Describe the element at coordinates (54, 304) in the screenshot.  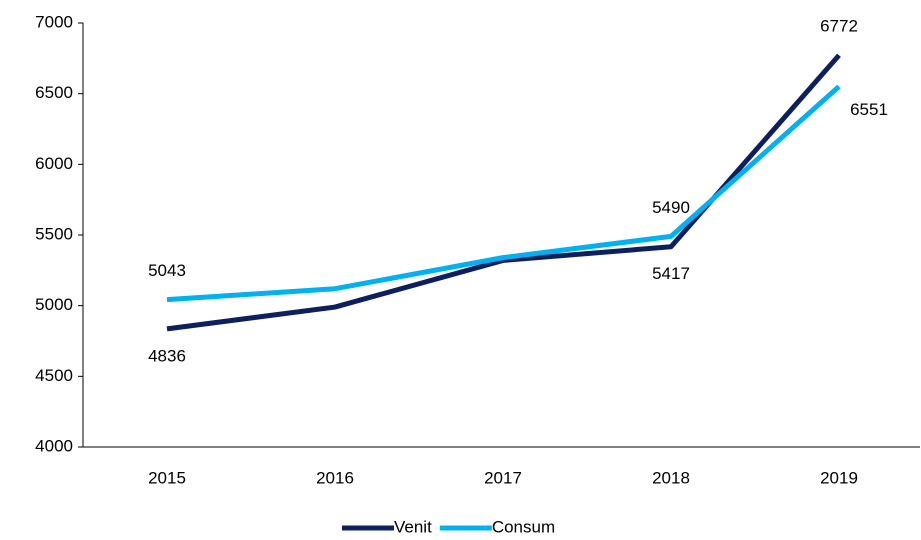
I see `y-tick-label: 5000` at that location.